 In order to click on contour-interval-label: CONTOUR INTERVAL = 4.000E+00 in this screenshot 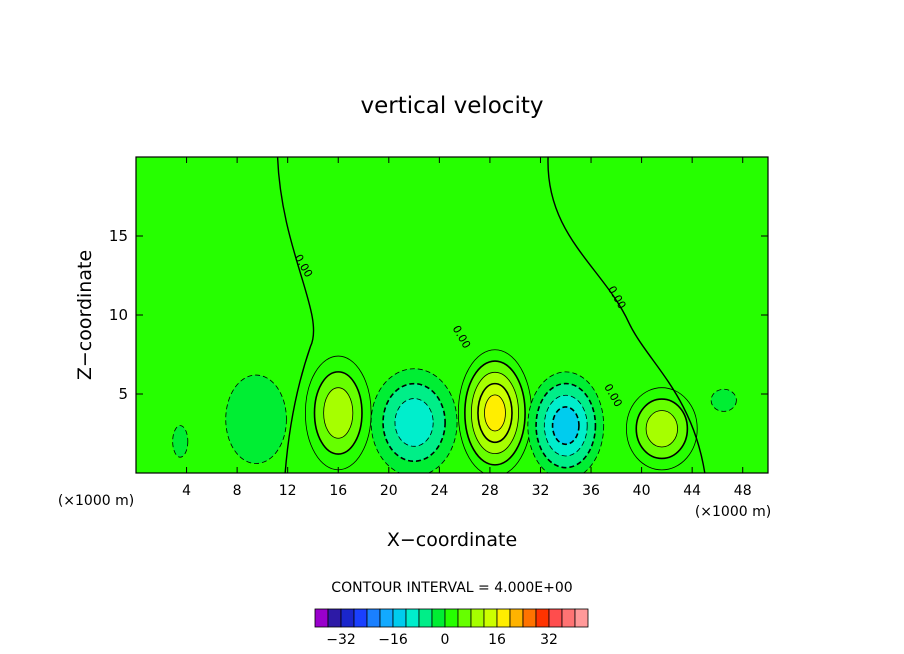, I will do `click(451, 588)`.